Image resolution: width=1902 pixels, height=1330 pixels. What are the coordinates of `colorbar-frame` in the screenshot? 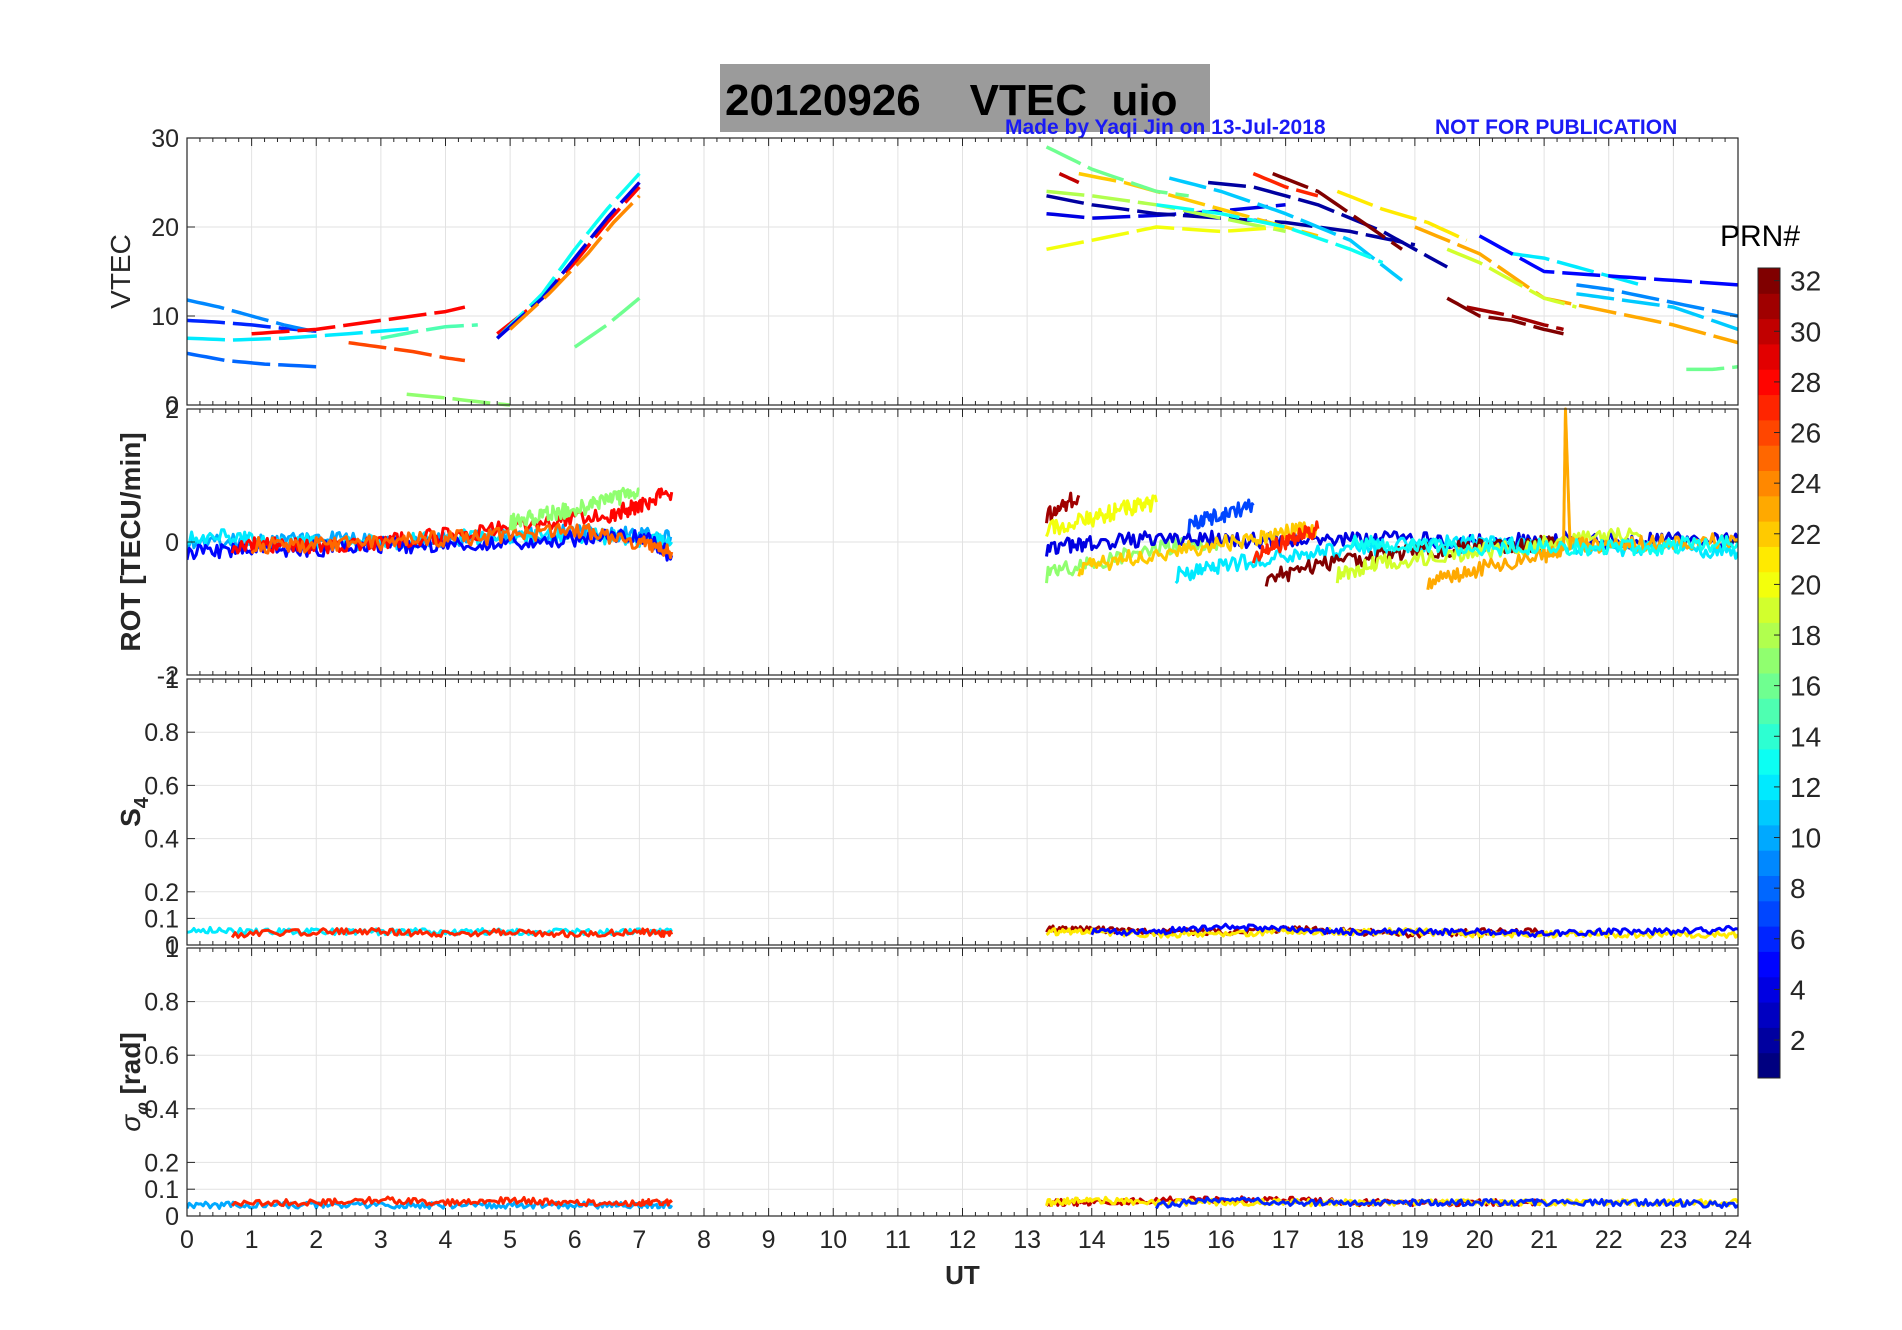 It's located at (1769, 673).